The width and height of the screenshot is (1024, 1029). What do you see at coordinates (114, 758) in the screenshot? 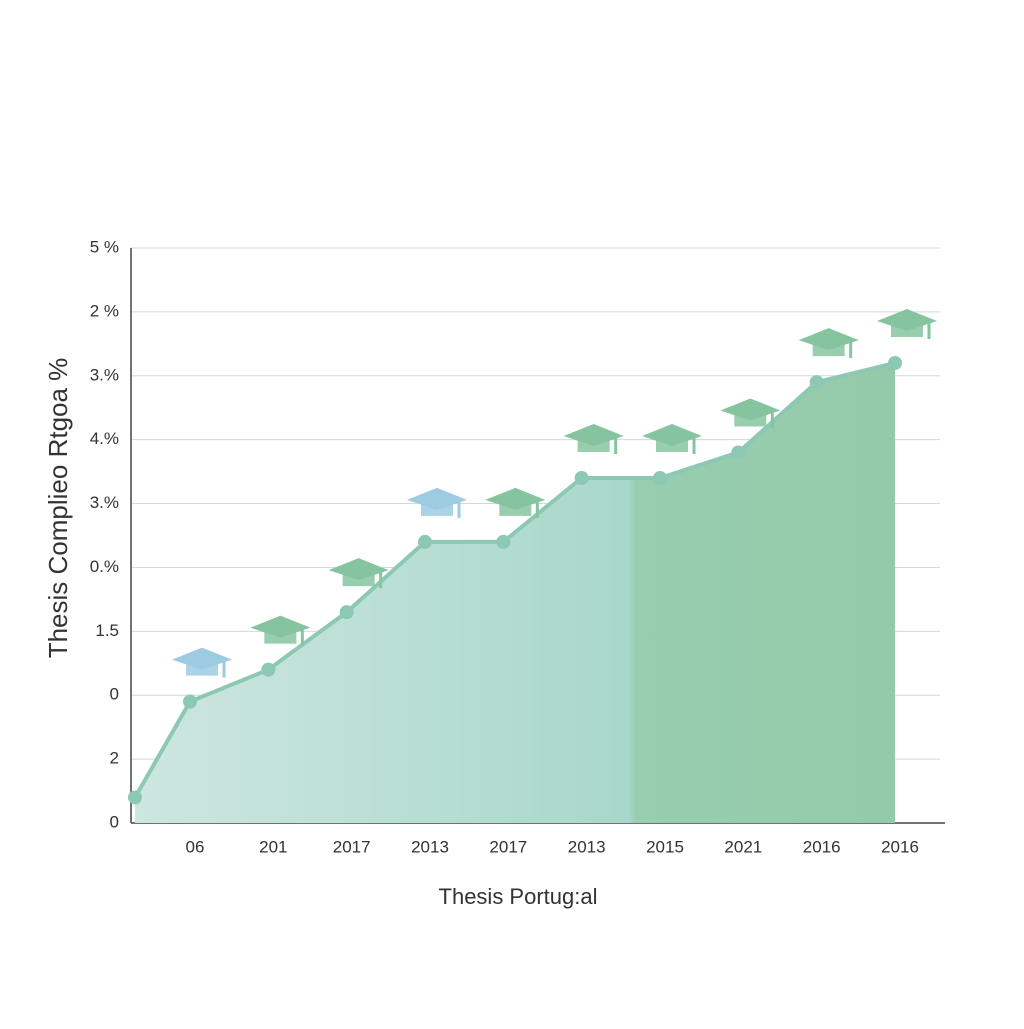
I see `y-tick-label: 2` at bounding box center [114, 758].